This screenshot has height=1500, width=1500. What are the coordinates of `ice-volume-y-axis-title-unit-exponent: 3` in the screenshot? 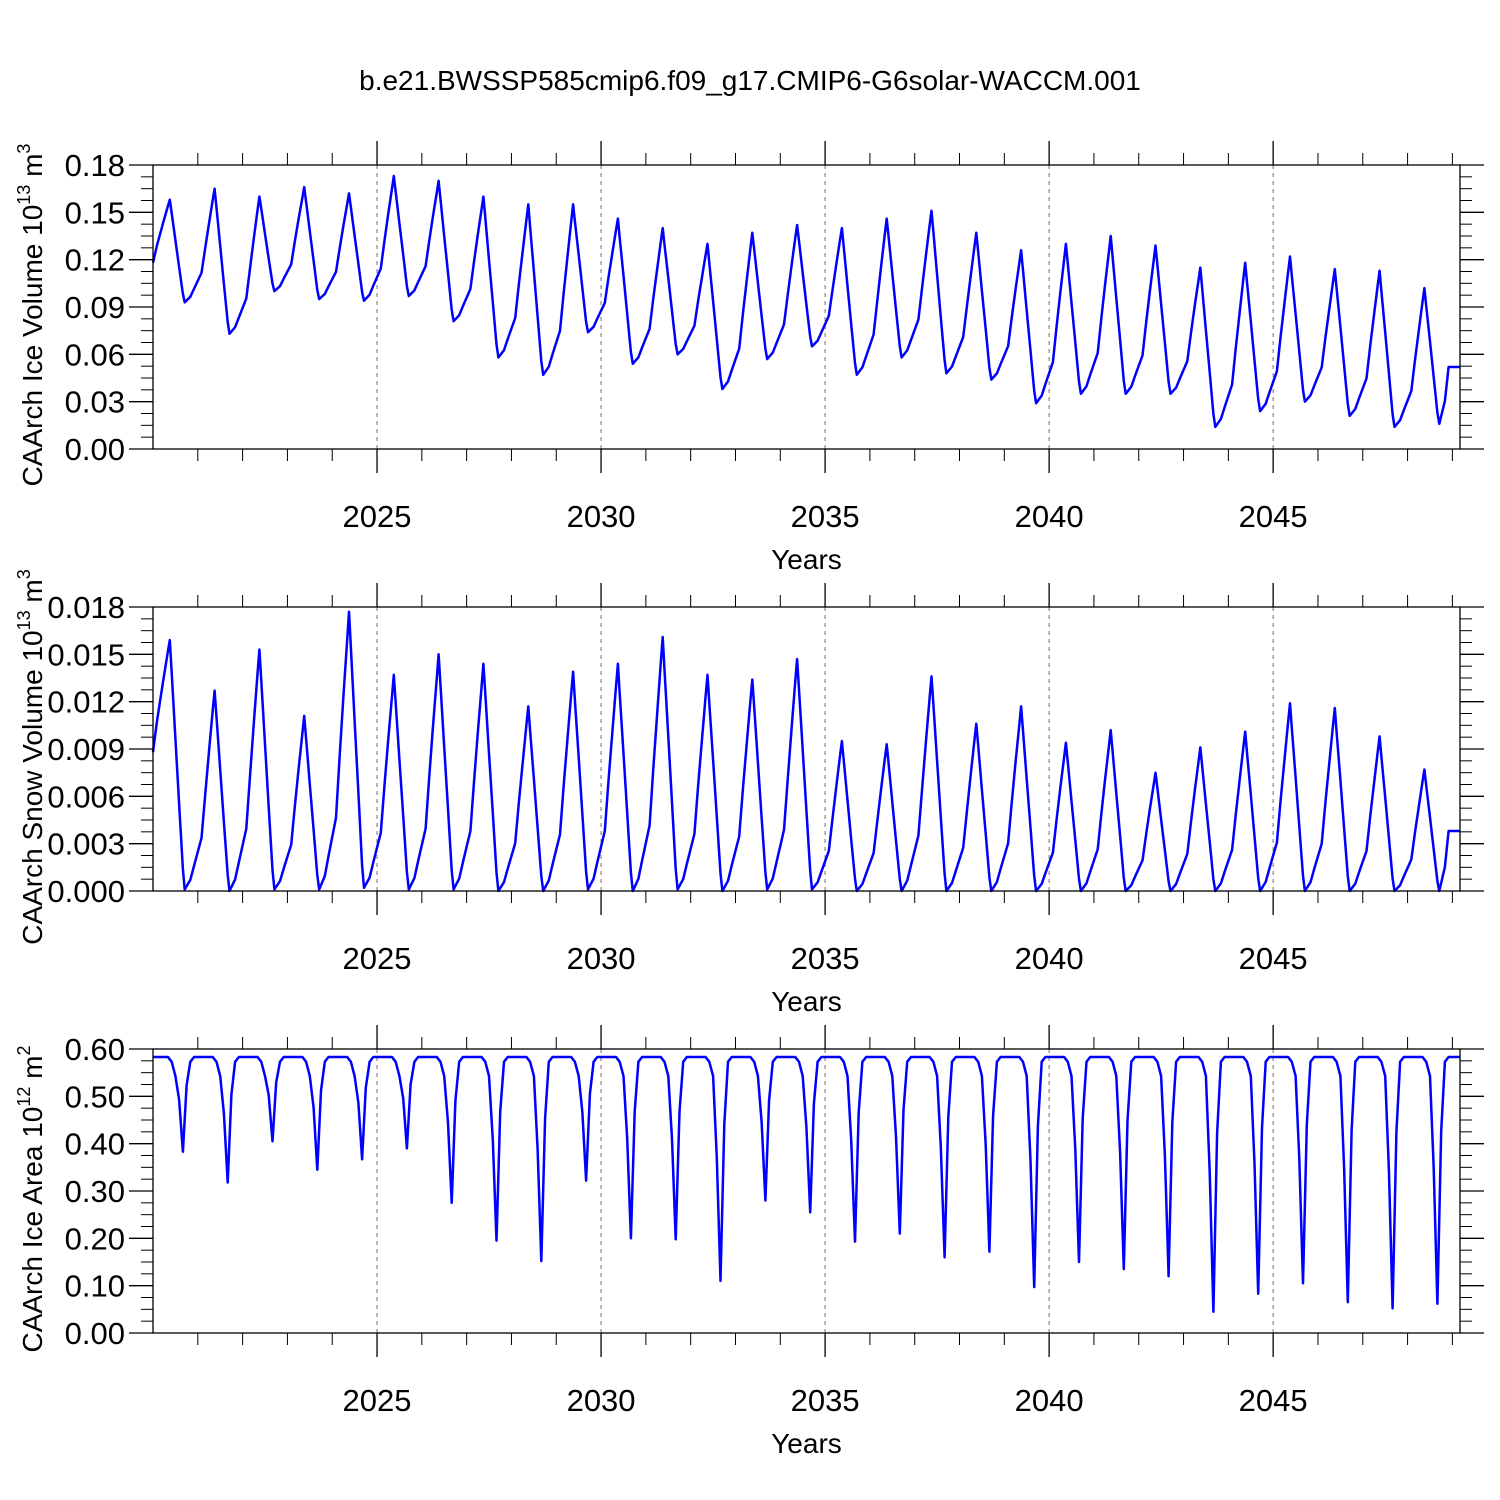 It's located at (24, 149).